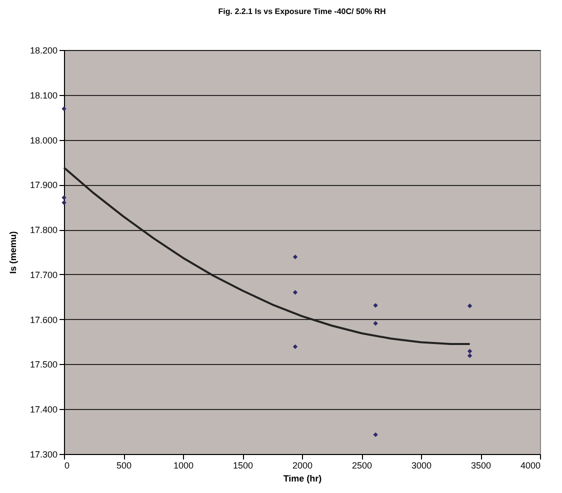 The image size is (562, 493). What do you see at coordinates (243, 465) in the screenshot?
I see `x-tick-label: 1500` at bounding box center [243, 465].